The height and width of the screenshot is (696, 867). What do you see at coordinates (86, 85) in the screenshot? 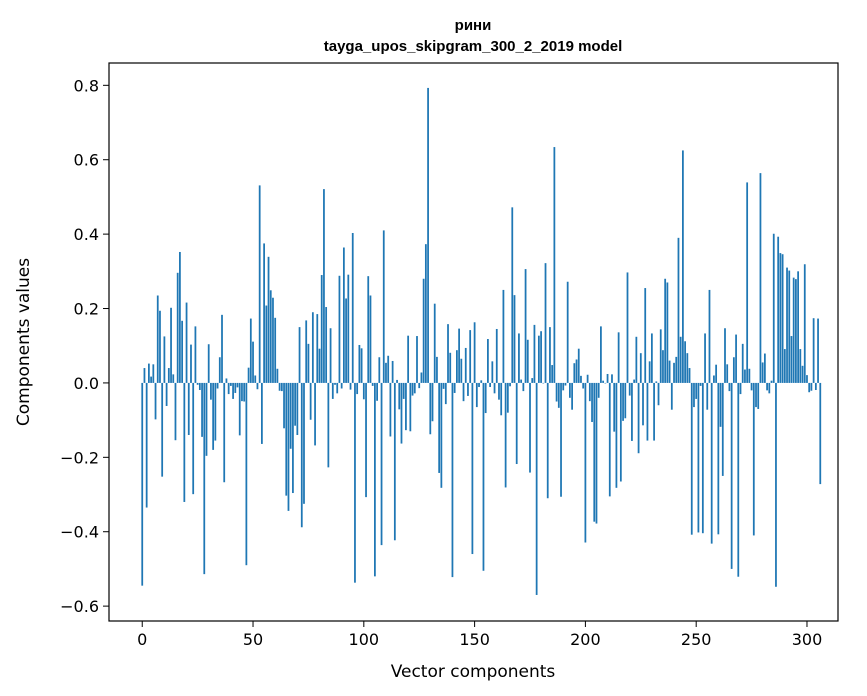
I see `y-tick-label: 0.8` at bounding box center [86, 85].